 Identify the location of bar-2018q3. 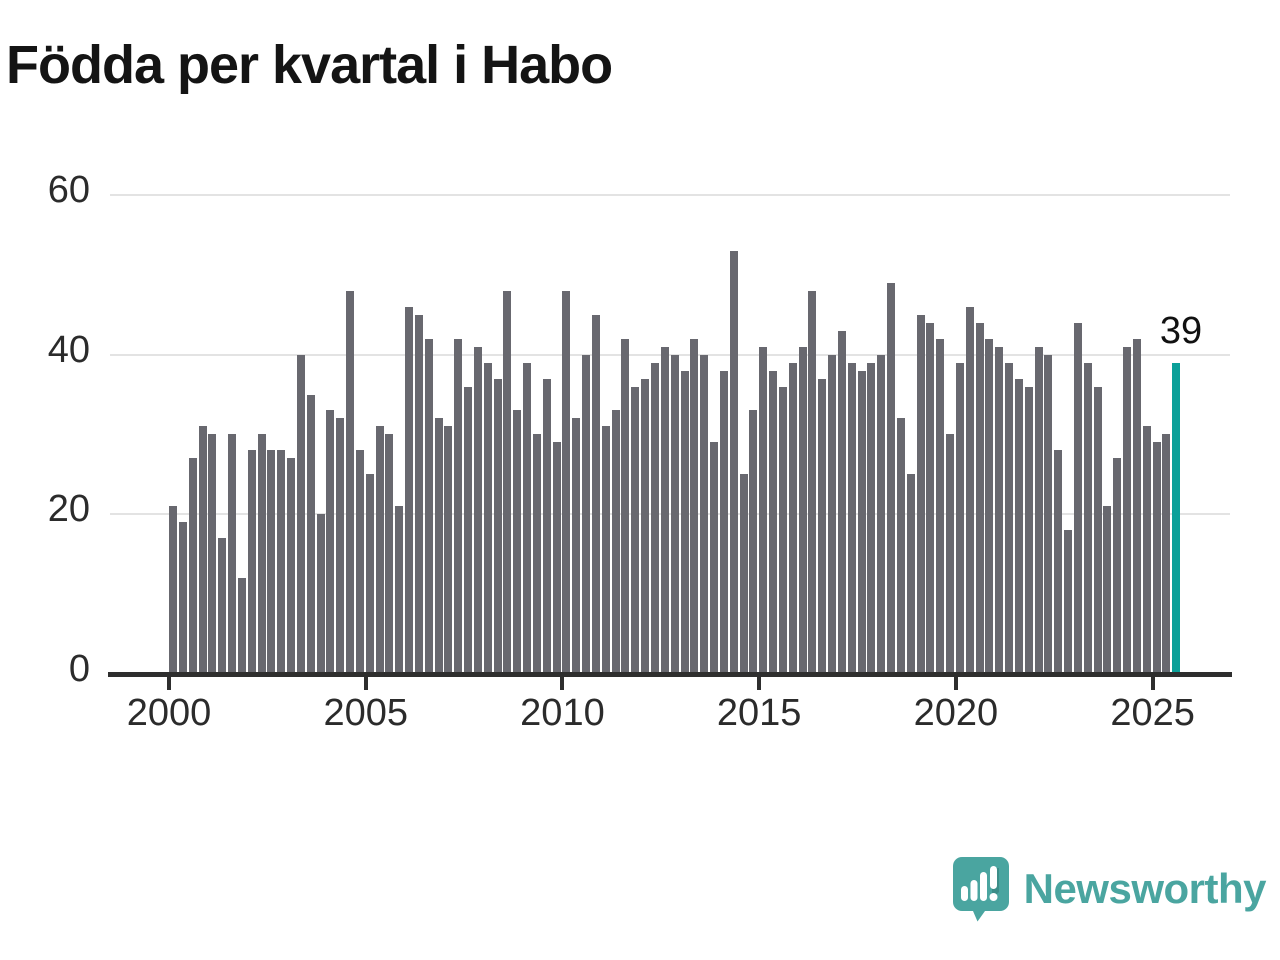
(900, 546).